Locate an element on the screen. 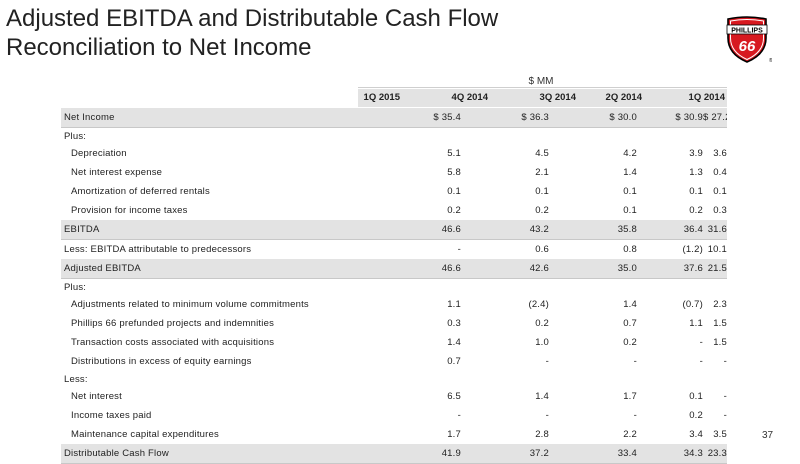  row-label: EBITDA is located at coordinates (209, 230).